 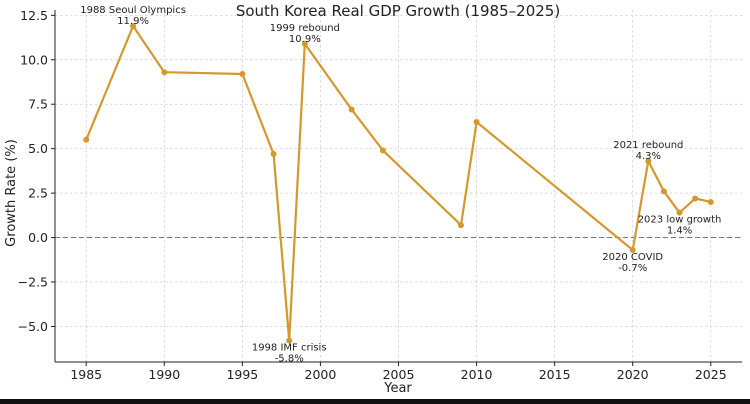 What do you see at coordinates (633, 374) in the screenshot?
I see `x-tick-label: 2020` at bounding box center [633, 374].